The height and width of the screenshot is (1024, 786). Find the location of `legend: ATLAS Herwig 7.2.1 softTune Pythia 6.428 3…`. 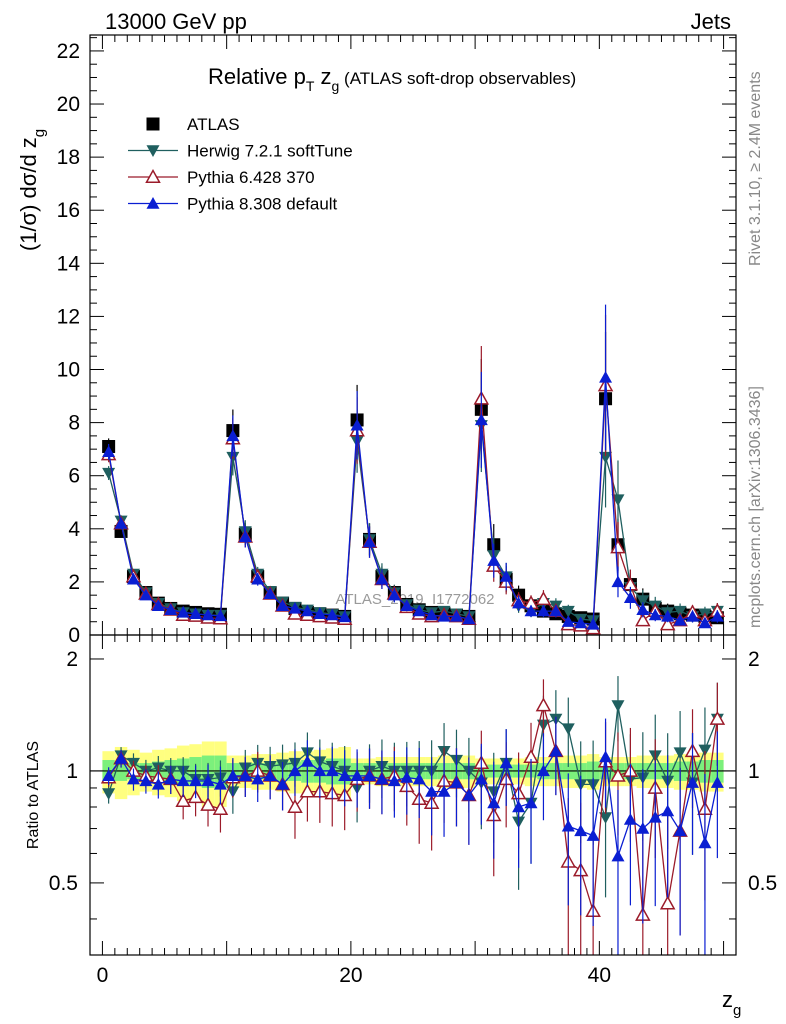

legend: ATLAS Herwig 7.2.1 softTune Pythia 6.428 3… is located at coordinates (240, 164).